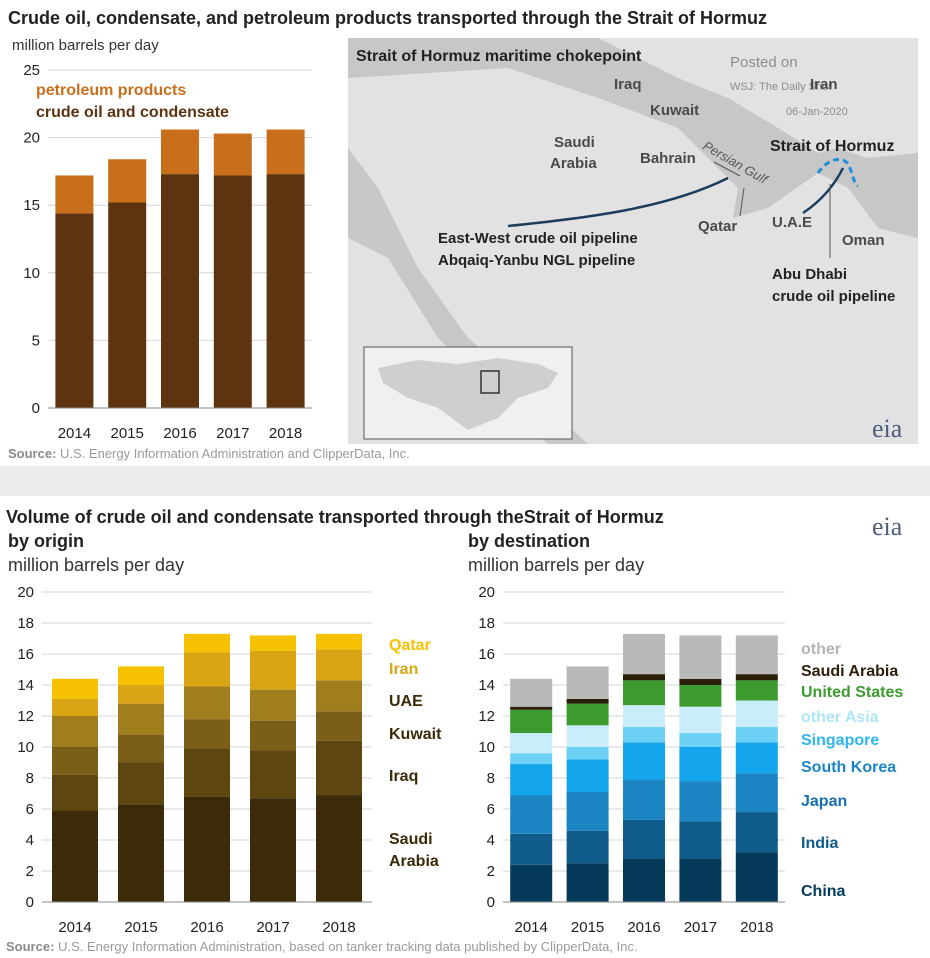 This screenshot has width=930, height=958. I want to click on bar-kuwait-2017, so click(273, 735).